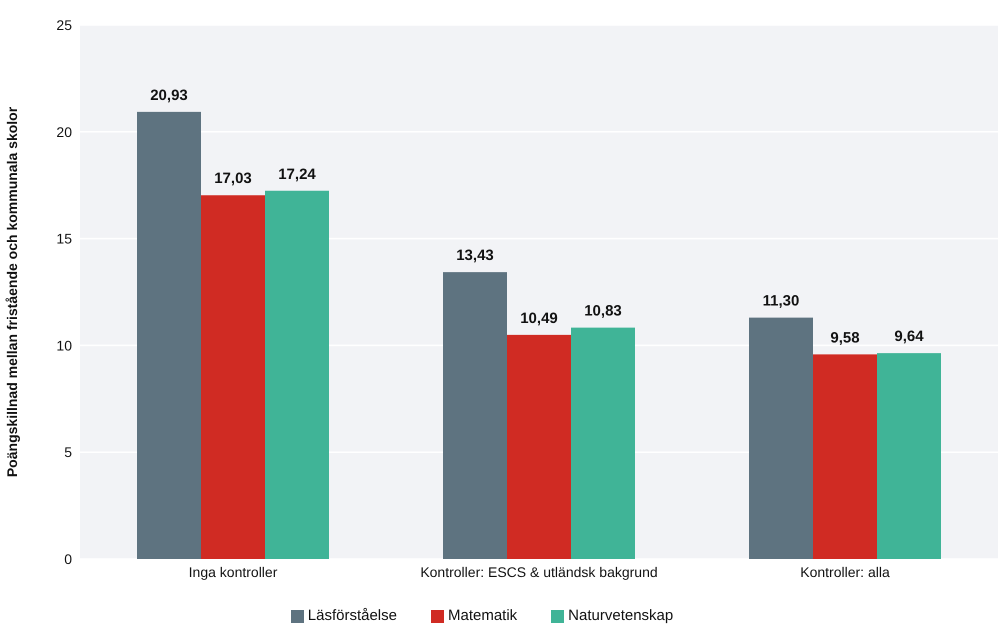 The image size is (998, 628). What do you see at coordinates (603, 311) in the screenshot?
I see `data-label: 10,83` at bounding box center [603, 311].